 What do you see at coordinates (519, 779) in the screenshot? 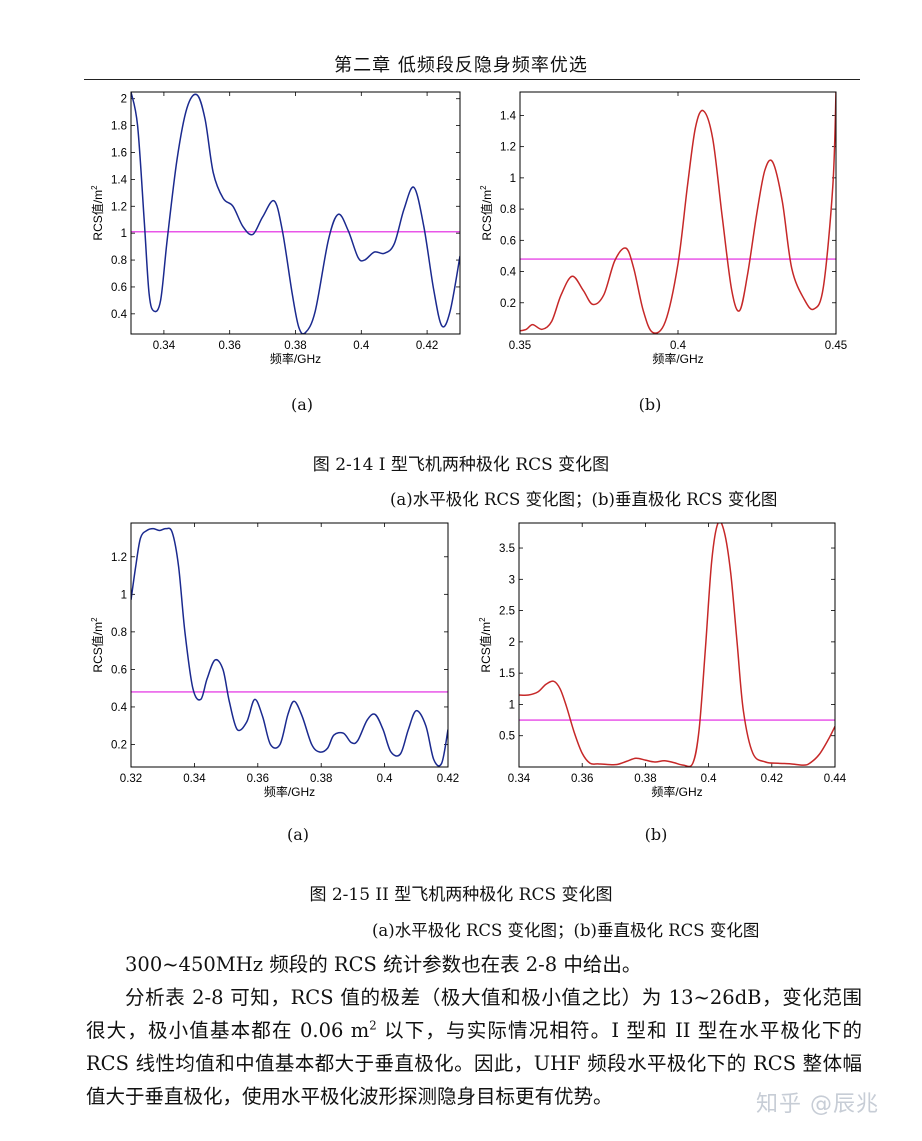
I see `x-tick-label: 0.34` at bounding box center [519, 779].